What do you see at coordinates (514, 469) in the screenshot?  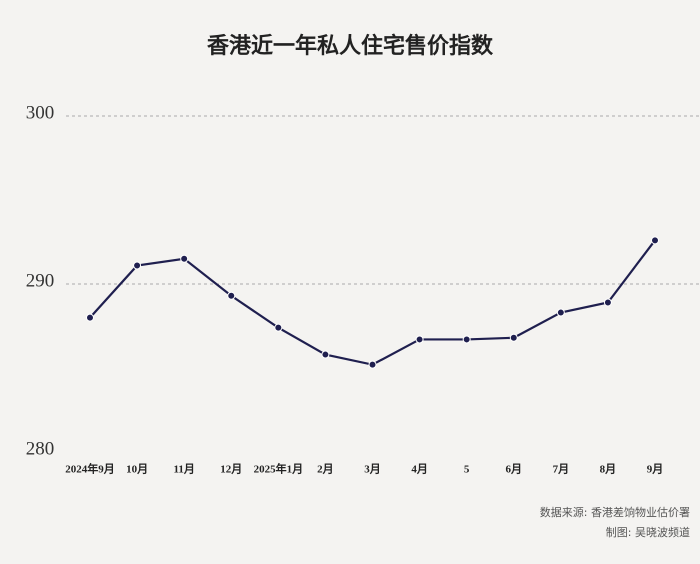 I see `x-tick-label: 6月` at bounding box center [514, 469].